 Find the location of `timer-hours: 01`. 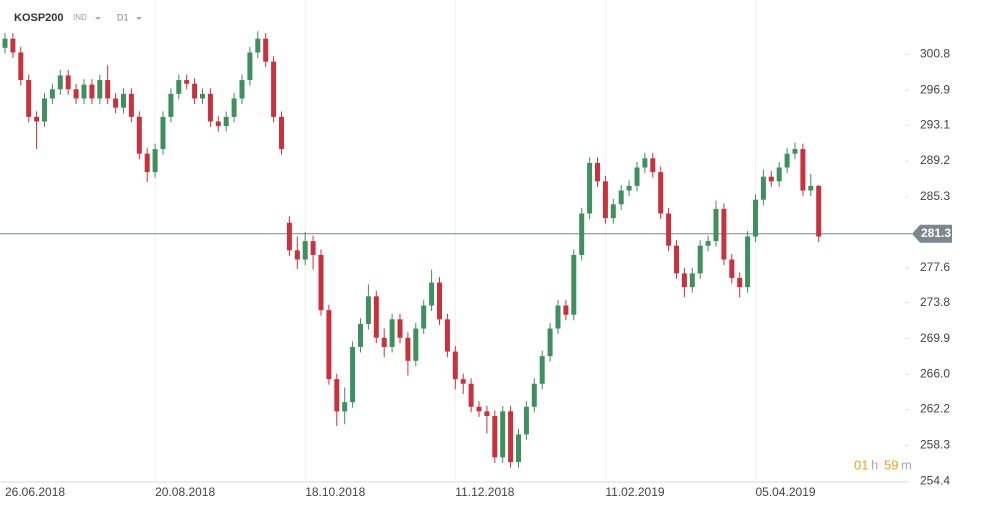

timer-hours: 01 is located at coordinates (861, 464).